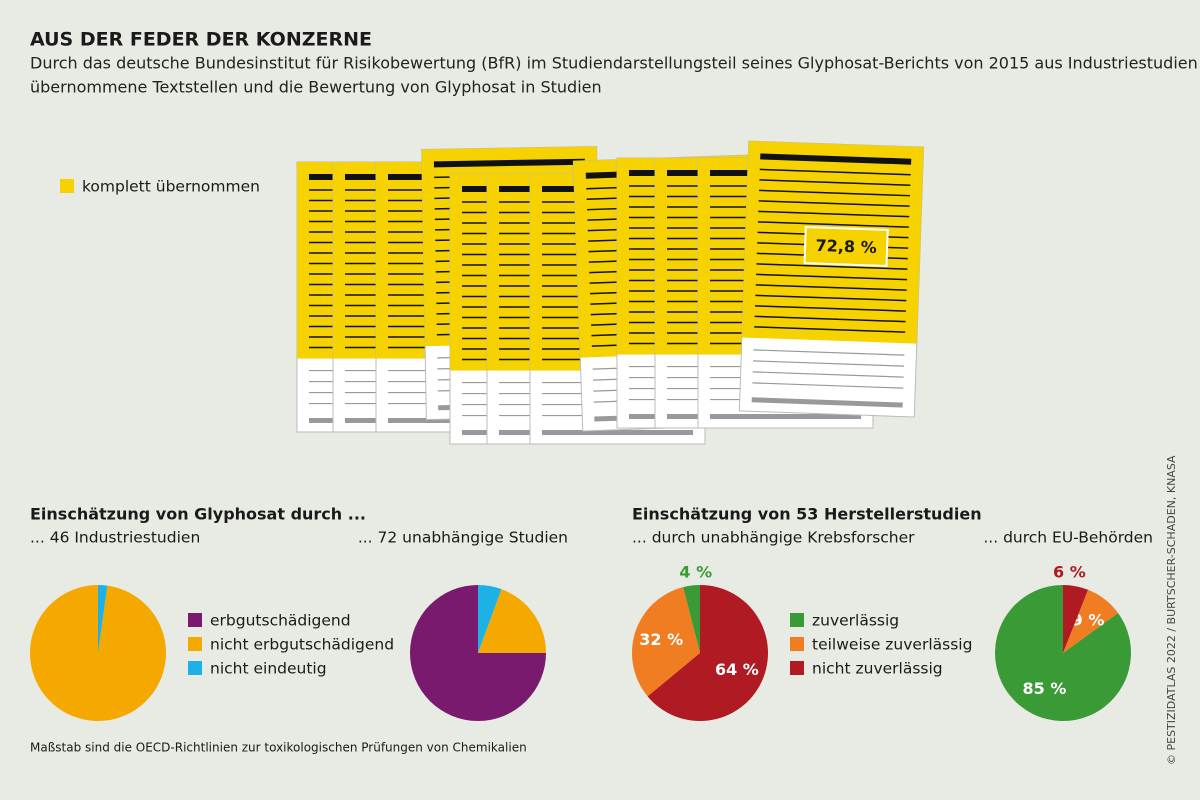 This screenshot has height=800, width=1200. I want to click on data-label: 32 %, so click(661, 639).